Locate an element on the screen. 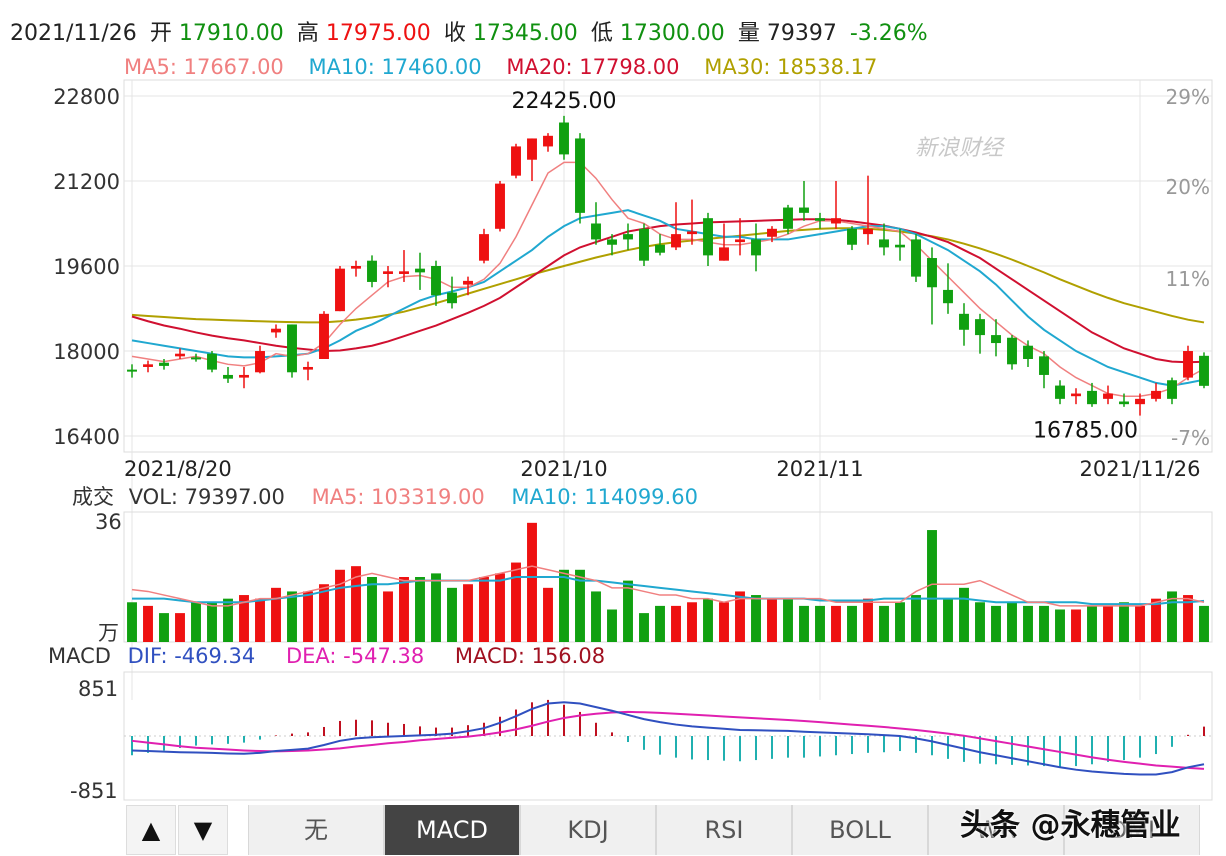 The image size is (1226, 856). scroll-down-button: ▼ is located at coordinates (203, 830).